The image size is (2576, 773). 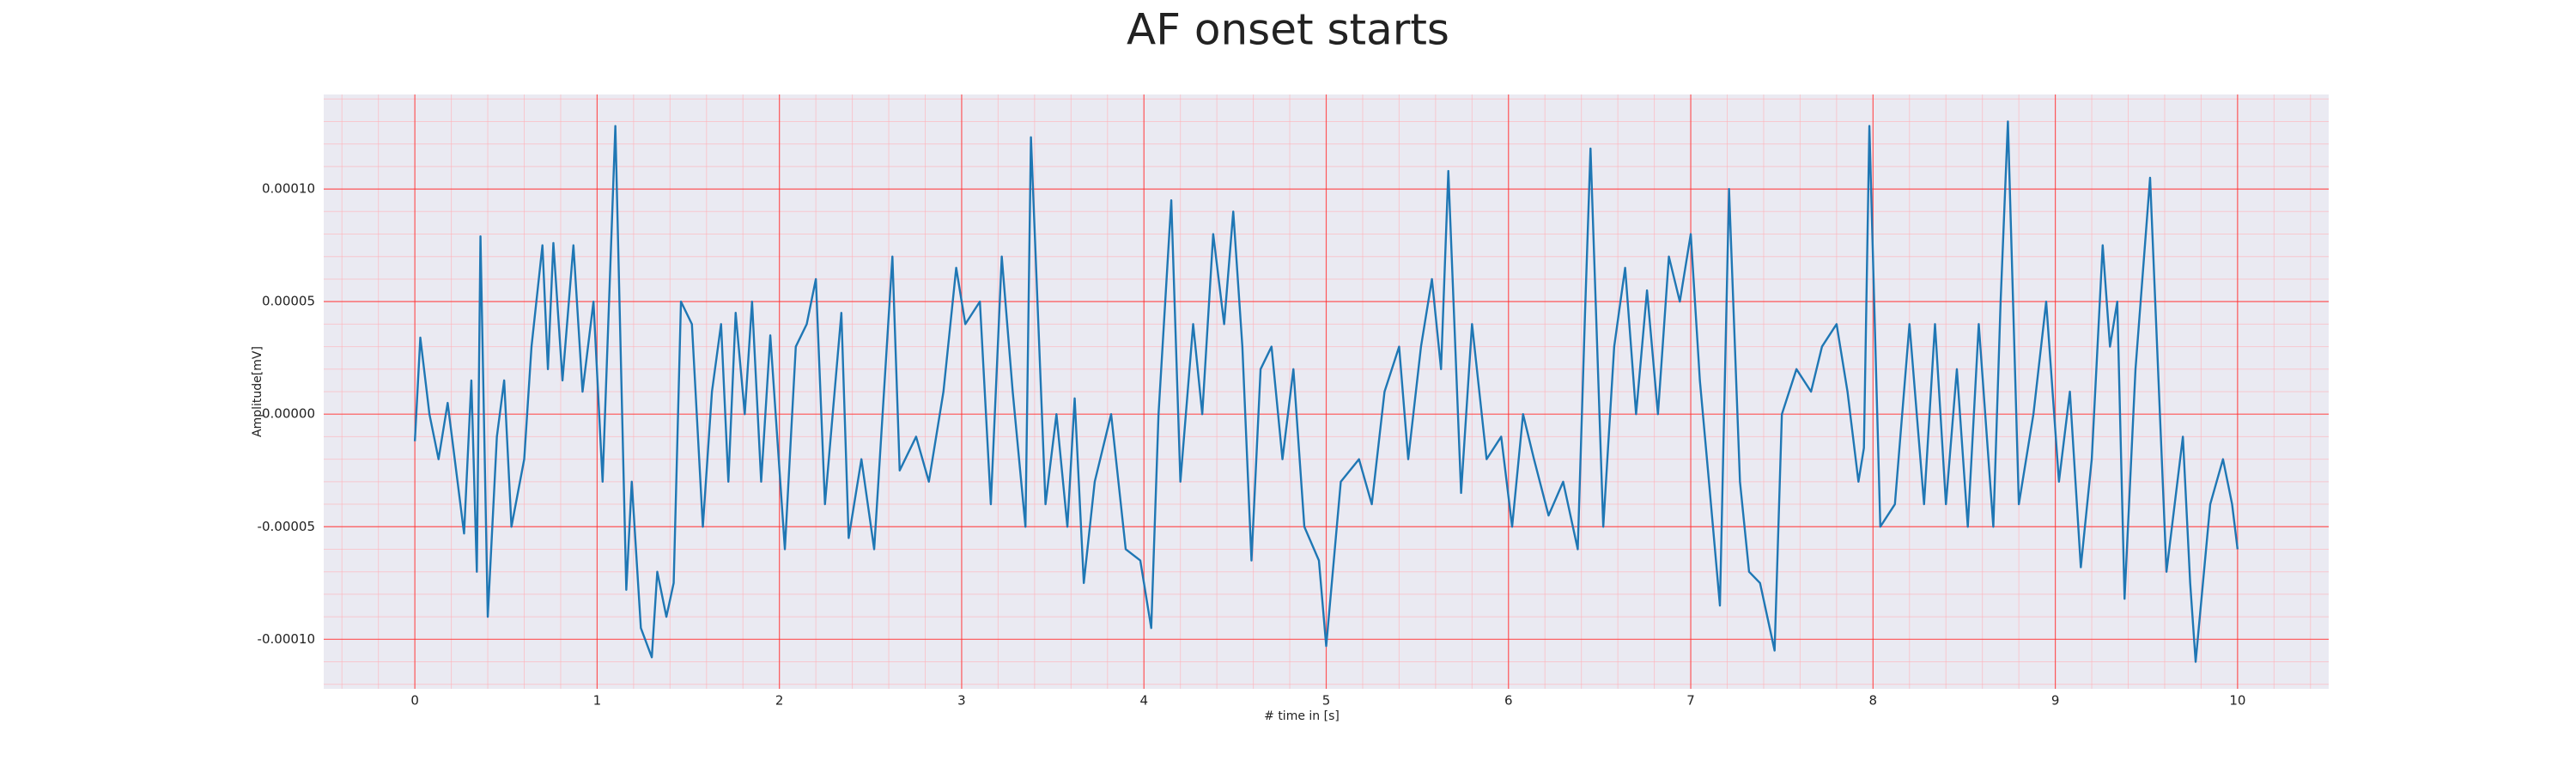 I want to click on y-tick-label: 0.00005, so click(x=289, y=301).